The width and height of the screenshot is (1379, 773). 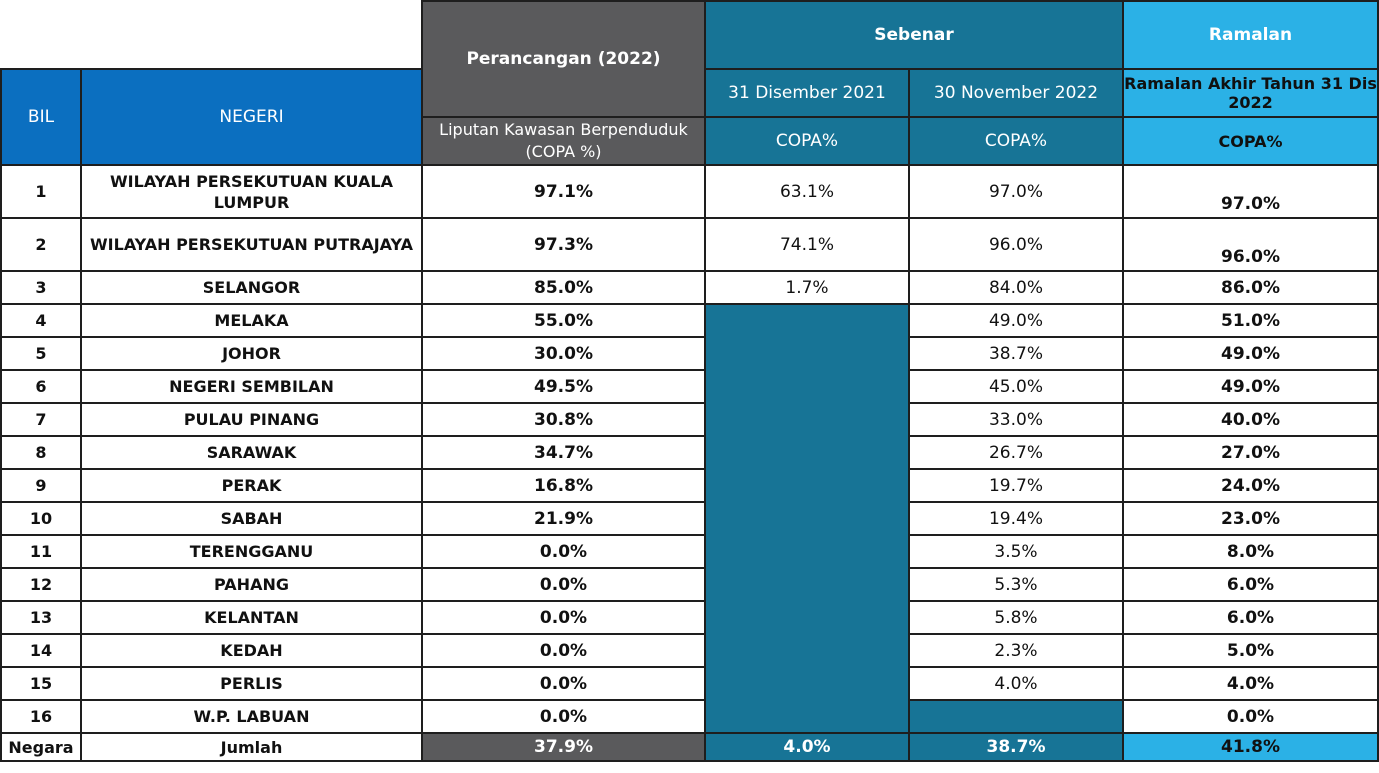 What do you see at coordinates (1250, 419) in the screenshot?
I see `row-ramalan: 40.0%` at bounding box center [1250, 419].